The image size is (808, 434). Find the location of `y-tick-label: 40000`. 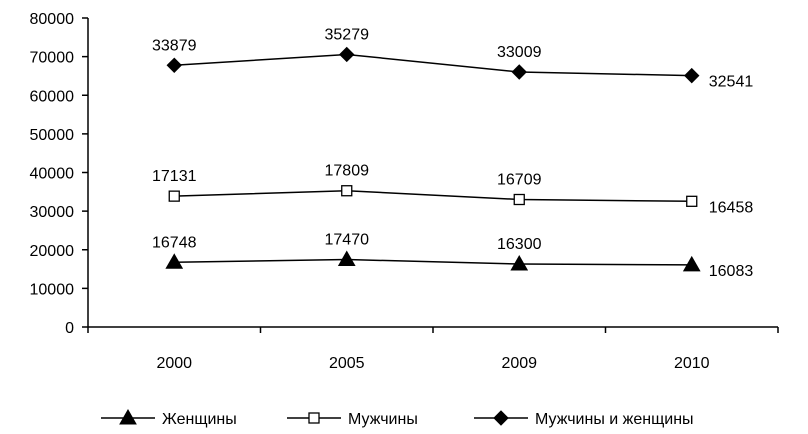

y-tick-label: 40000 is located at coordinates (52, 174).